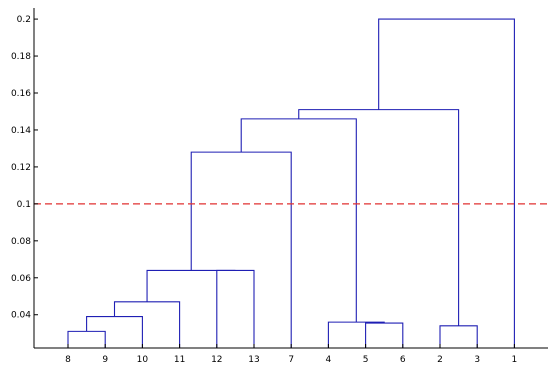 This screenshot has height=367, width=550. I want to click on x-tick-label: 11, so click(179, 360).